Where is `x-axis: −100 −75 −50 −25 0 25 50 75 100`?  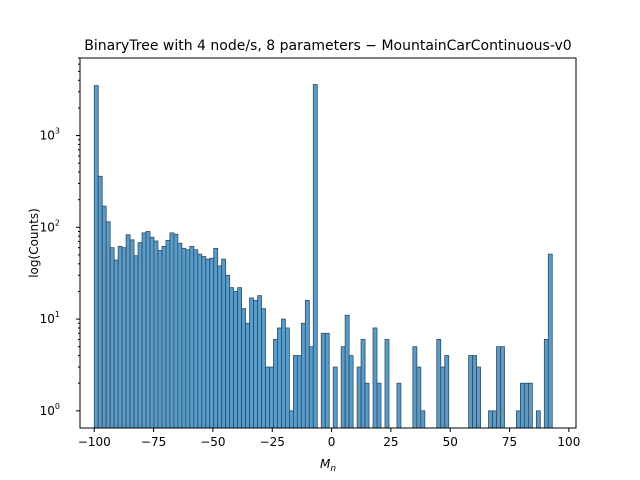
x-axis: −100 −75 −50 −25 0 25 50 75 100 is located at coordinates (329, 438).